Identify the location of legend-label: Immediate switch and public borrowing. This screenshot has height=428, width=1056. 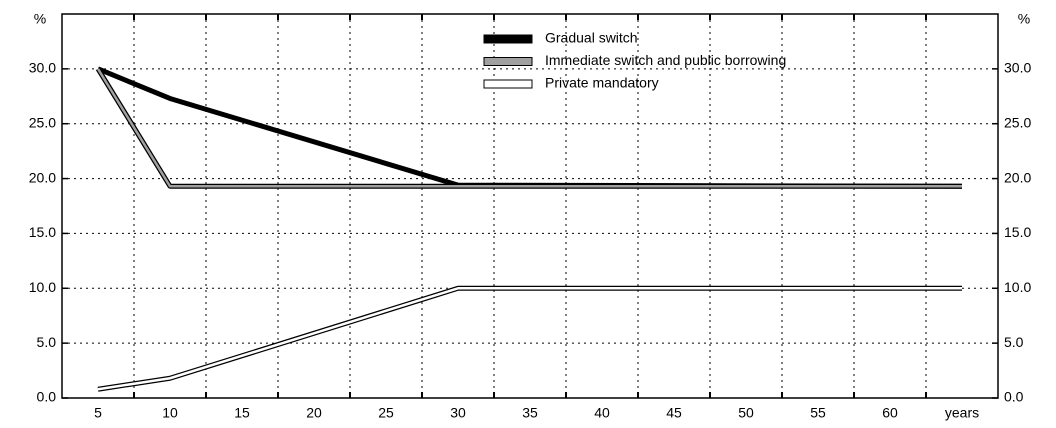
(665, 60).